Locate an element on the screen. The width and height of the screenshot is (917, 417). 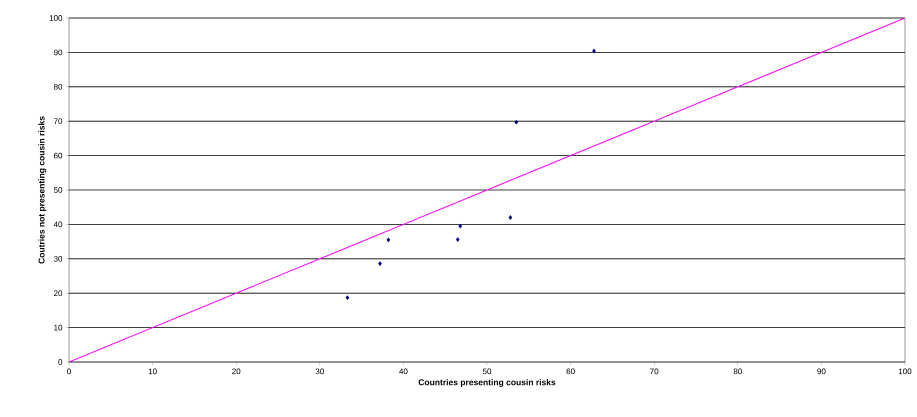
y-tick-label: 30 is located at coordinates (58, 259).